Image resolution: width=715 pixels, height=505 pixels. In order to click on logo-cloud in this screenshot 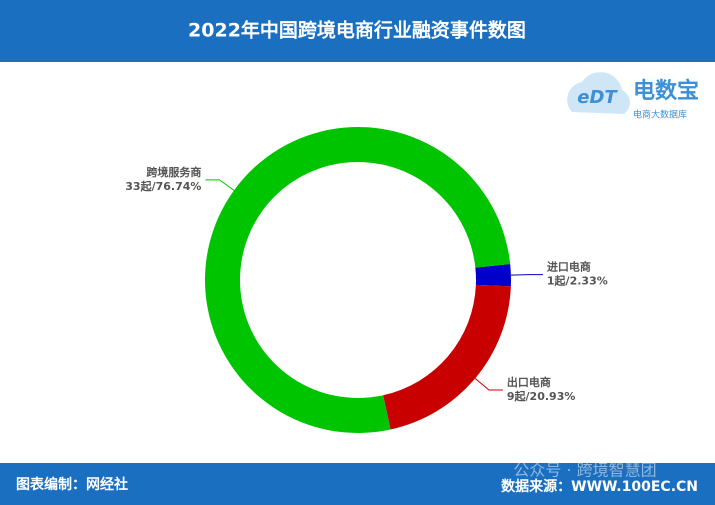, I will do `click(598, 93)`.